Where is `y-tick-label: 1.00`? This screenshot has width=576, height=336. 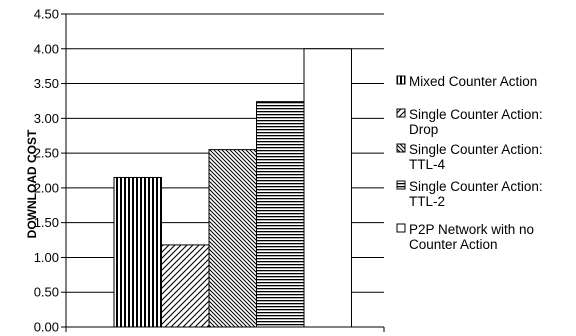 y-tick-label: 1.00 is located at coordinates (46, 257).